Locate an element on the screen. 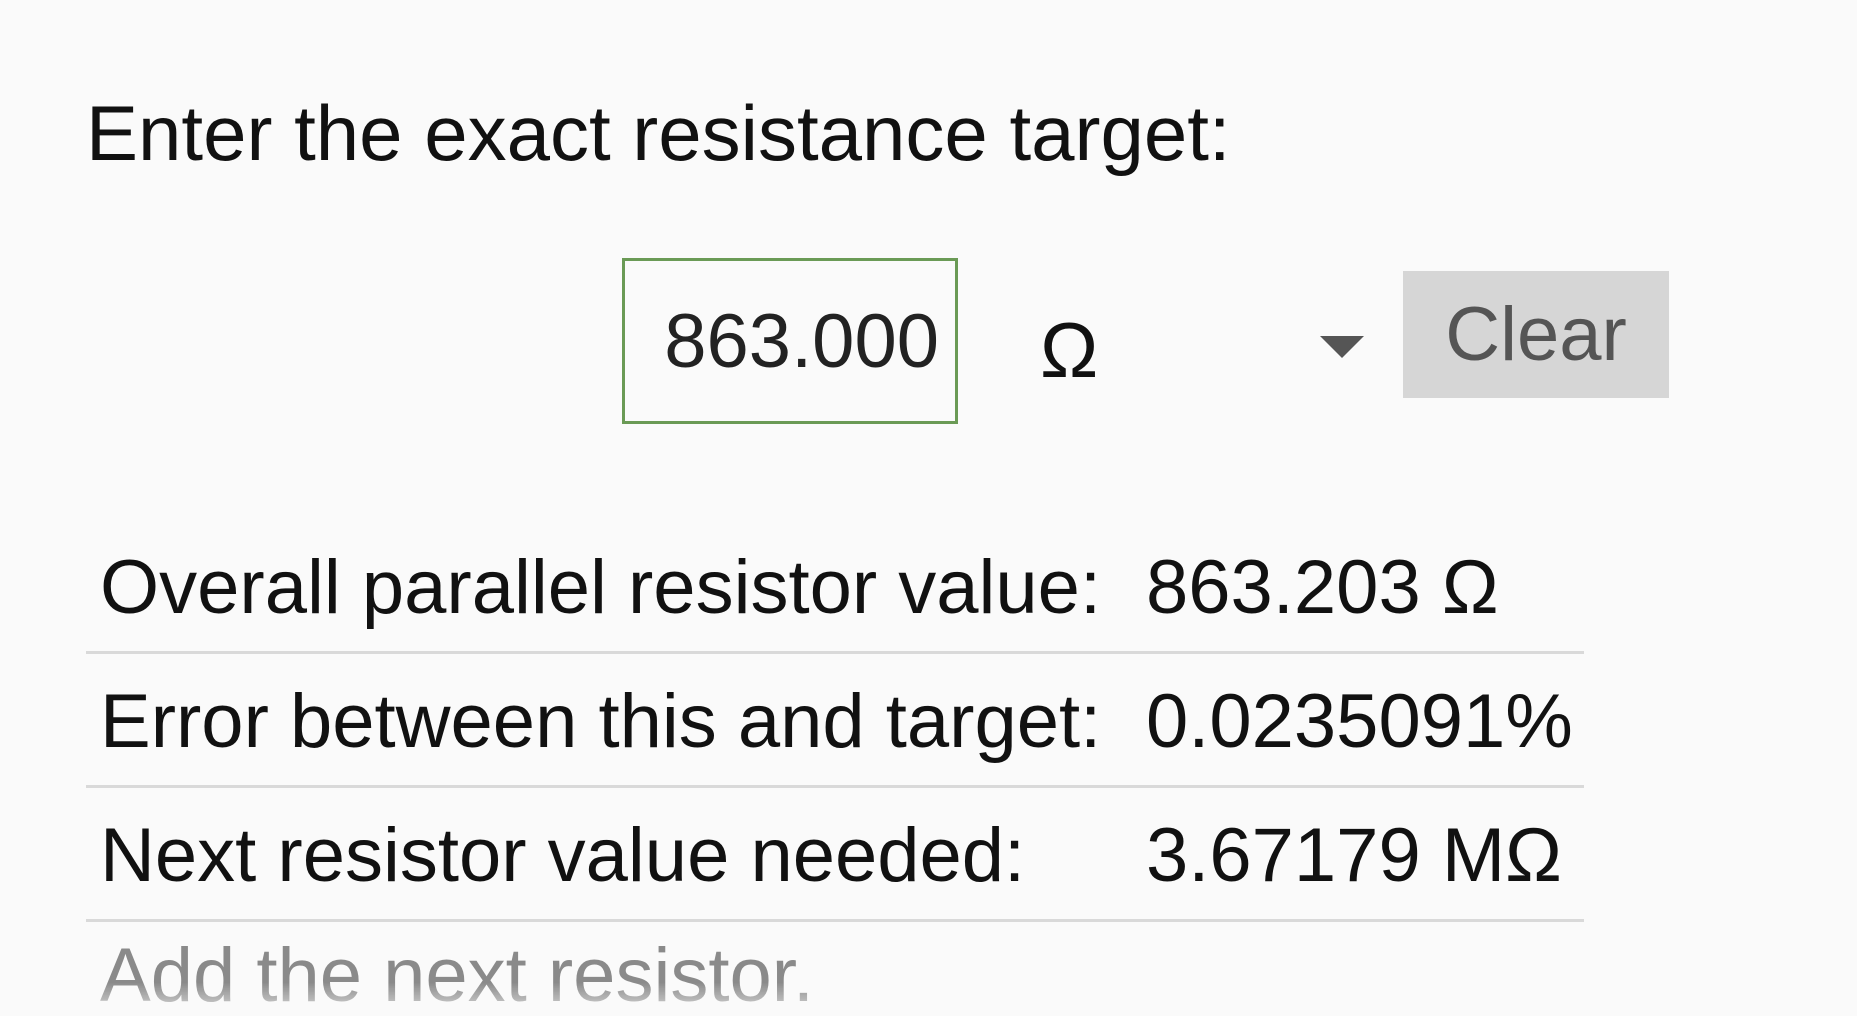 Image resolution: width=1857 pixels, height=1016 pixels. target-resistance-input: 863.000 is located at coordinates (790, 341).